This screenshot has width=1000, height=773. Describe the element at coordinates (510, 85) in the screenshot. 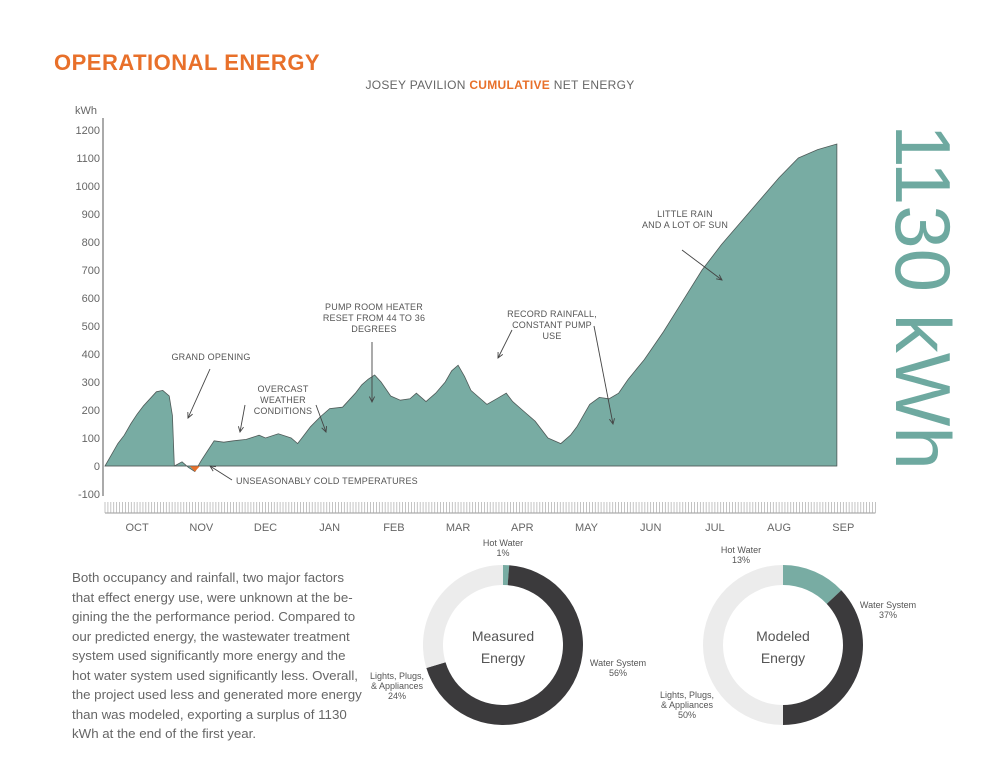

I see `chart-title-accent: CUMULATIVE` at that location.